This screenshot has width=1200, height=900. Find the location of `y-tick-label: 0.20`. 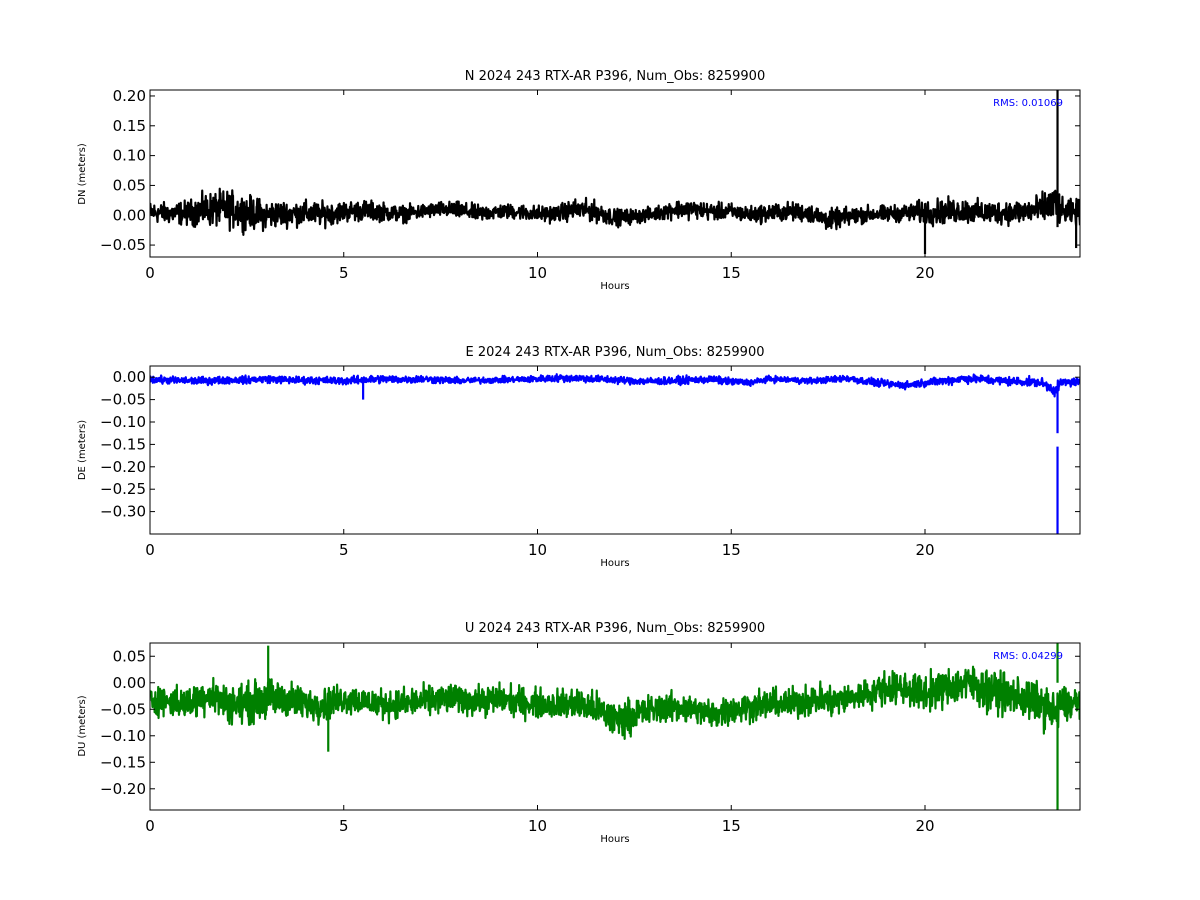

y-tick-label: 0.20 is located at coordinates (129, 96).